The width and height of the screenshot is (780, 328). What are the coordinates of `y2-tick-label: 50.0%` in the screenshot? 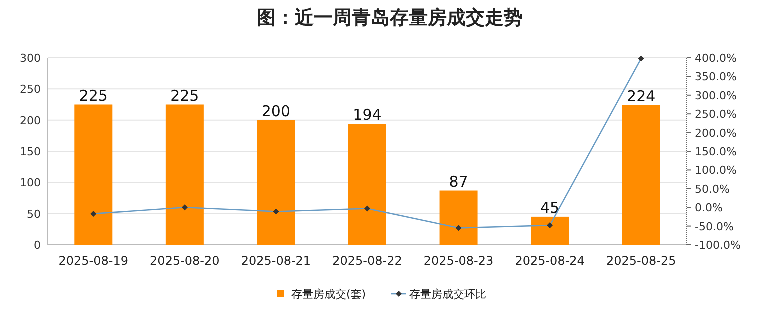 It's located at (712, 189).